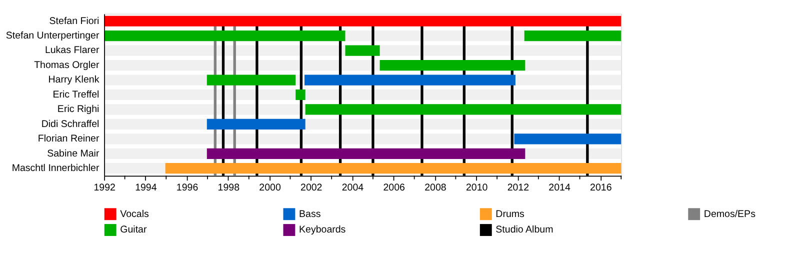 The image size is (800, 260). Describe the element at coordinates (559, 188) in the screenshot. I see `x-tick-label: 2014` at that location.